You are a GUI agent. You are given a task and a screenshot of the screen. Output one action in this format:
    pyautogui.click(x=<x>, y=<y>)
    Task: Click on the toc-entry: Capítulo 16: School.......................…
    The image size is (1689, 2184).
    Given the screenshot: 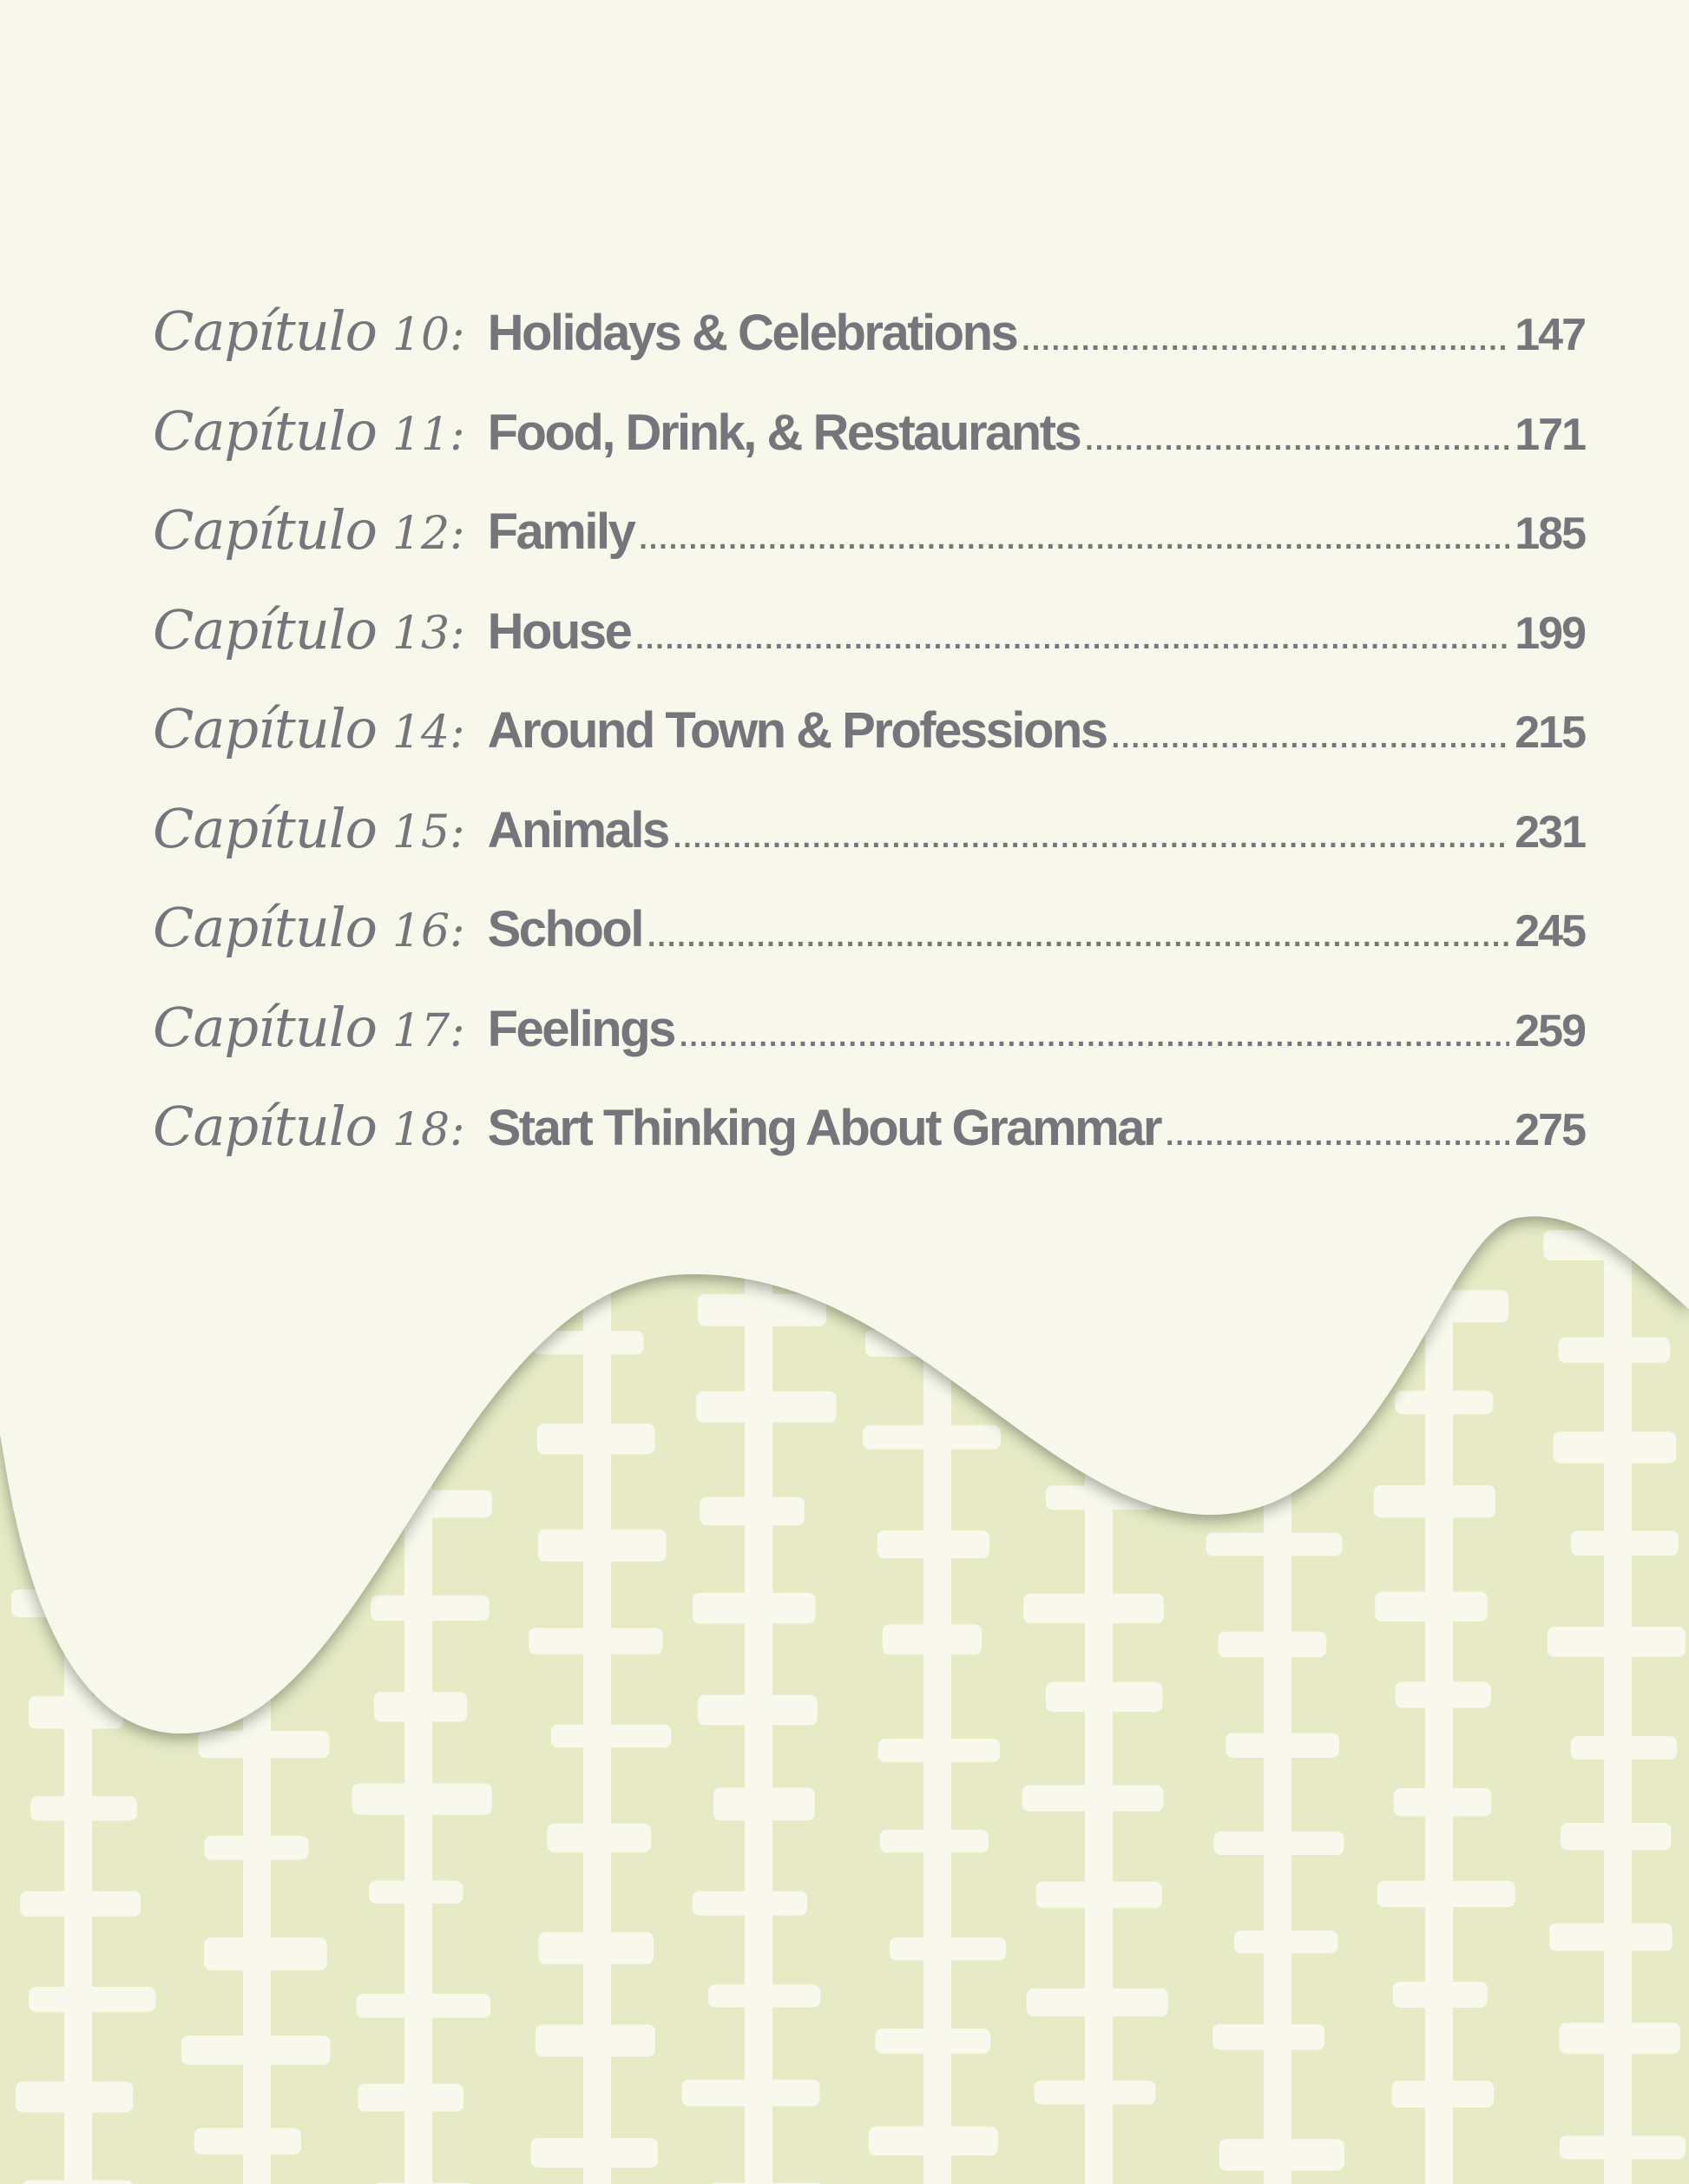 What is the action you would take?
    pyautogui.click(x=870, y=946)
    